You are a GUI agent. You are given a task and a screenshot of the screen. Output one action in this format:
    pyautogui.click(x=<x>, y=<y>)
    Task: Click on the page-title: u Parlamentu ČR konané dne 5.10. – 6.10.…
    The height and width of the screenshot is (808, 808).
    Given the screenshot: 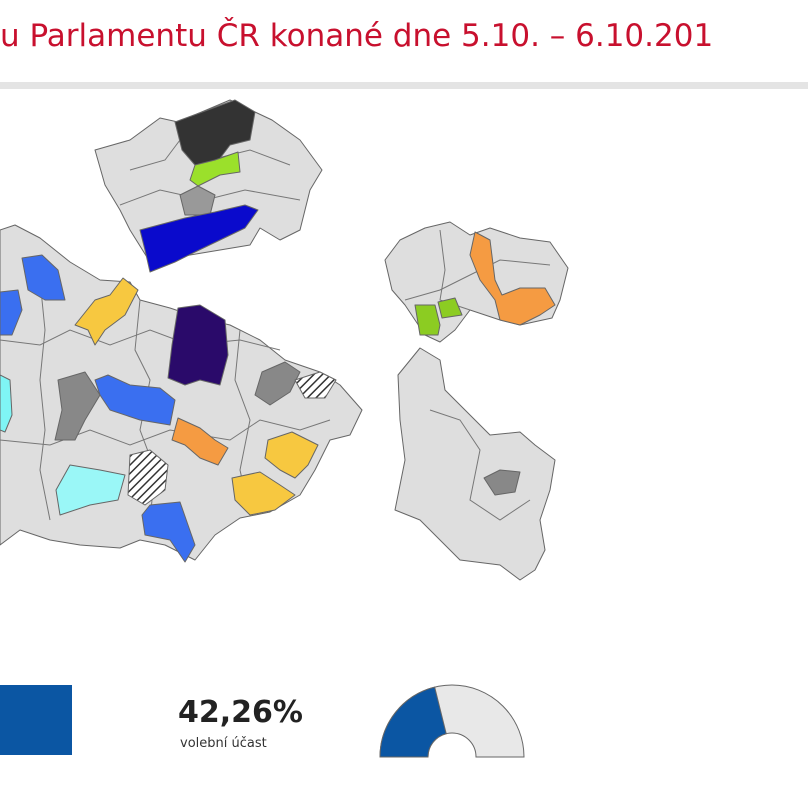 What is the action you would take?
    pyautogui.click(x=357, y=36)
    